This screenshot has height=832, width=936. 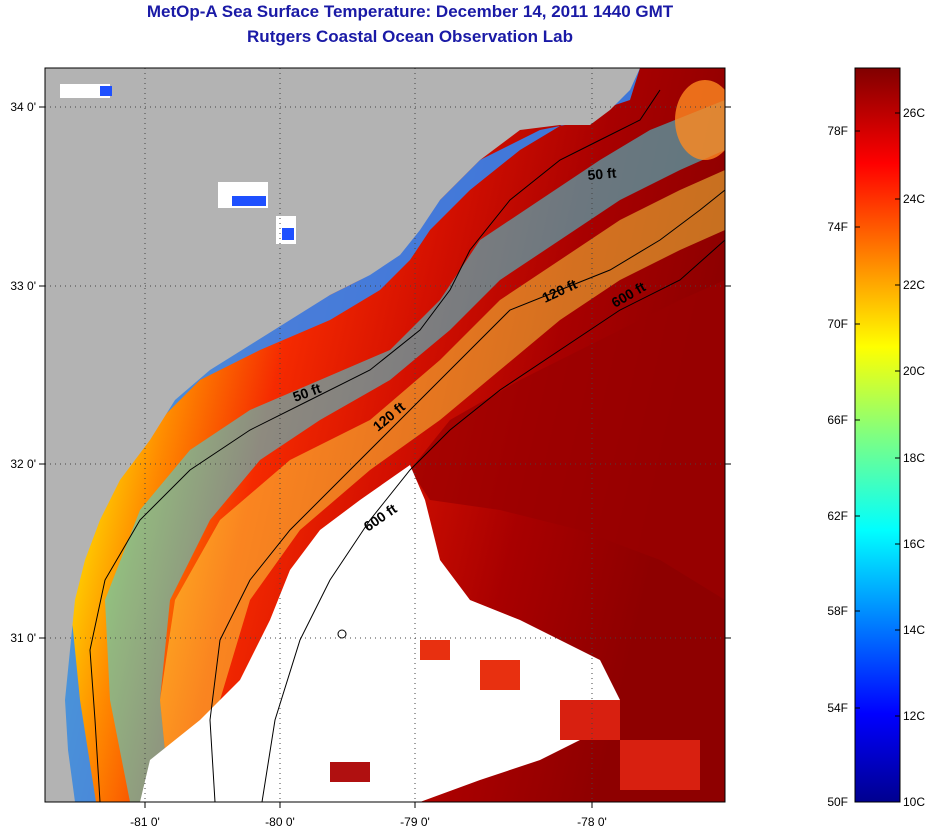 What do you see at coordinates (592, 822) in the screenshot?
I see `lon-tick-label: -78 0'` at bounding box center [592, 822].